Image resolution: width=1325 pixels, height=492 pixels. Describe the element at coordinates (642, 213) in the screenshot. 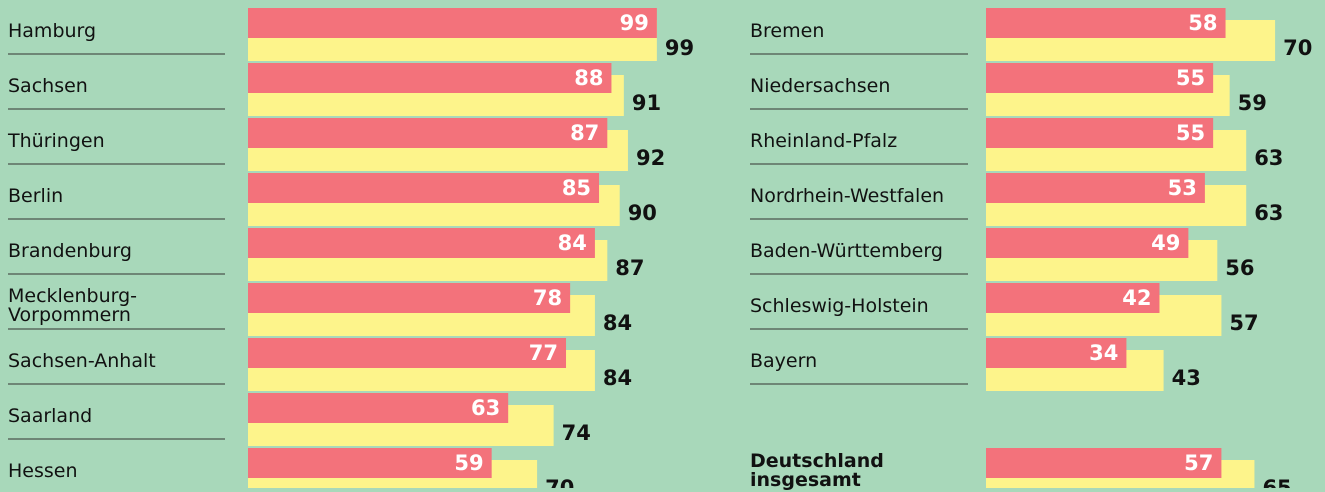

I see `value-label: 90` at that location.